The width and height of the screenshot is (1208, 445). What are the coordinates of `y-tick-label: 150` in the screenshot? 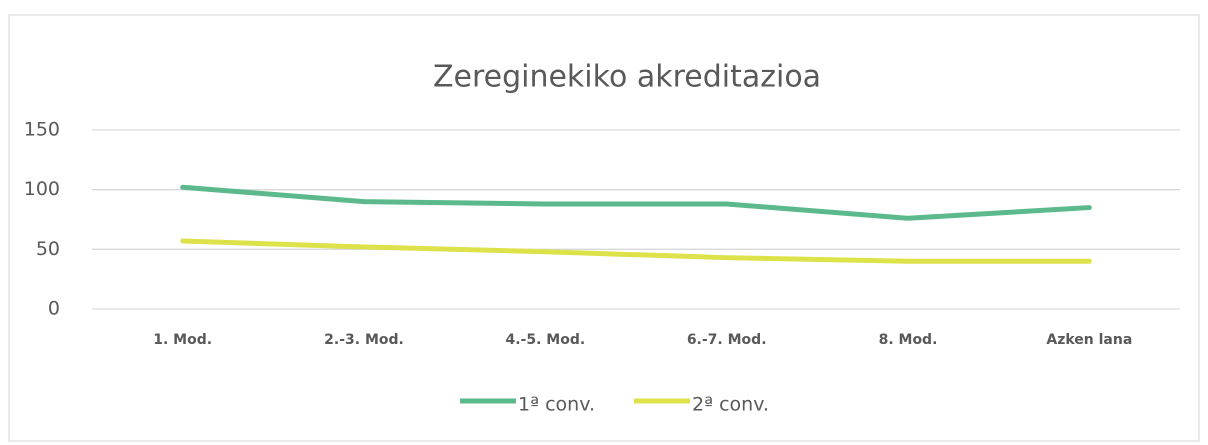 It's located at (42, 130).